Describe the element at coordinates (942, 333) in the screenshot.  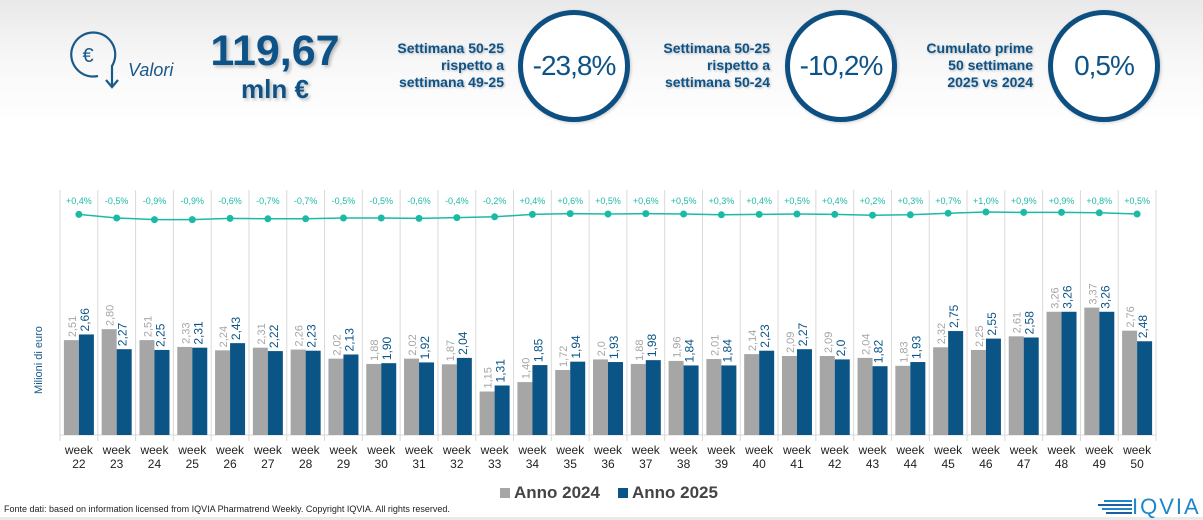
I see `bar-label-2024: 2,32` at that location.